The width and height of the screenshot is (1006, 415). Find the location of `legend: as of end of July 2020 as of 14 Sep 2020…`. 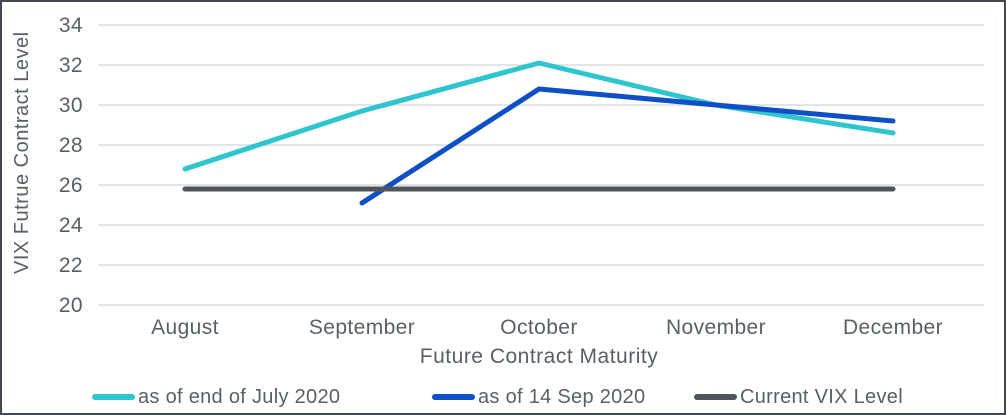

legend: as of end of July 2020 as of 14 Sep 2020… is located at coordinates (503, 397).